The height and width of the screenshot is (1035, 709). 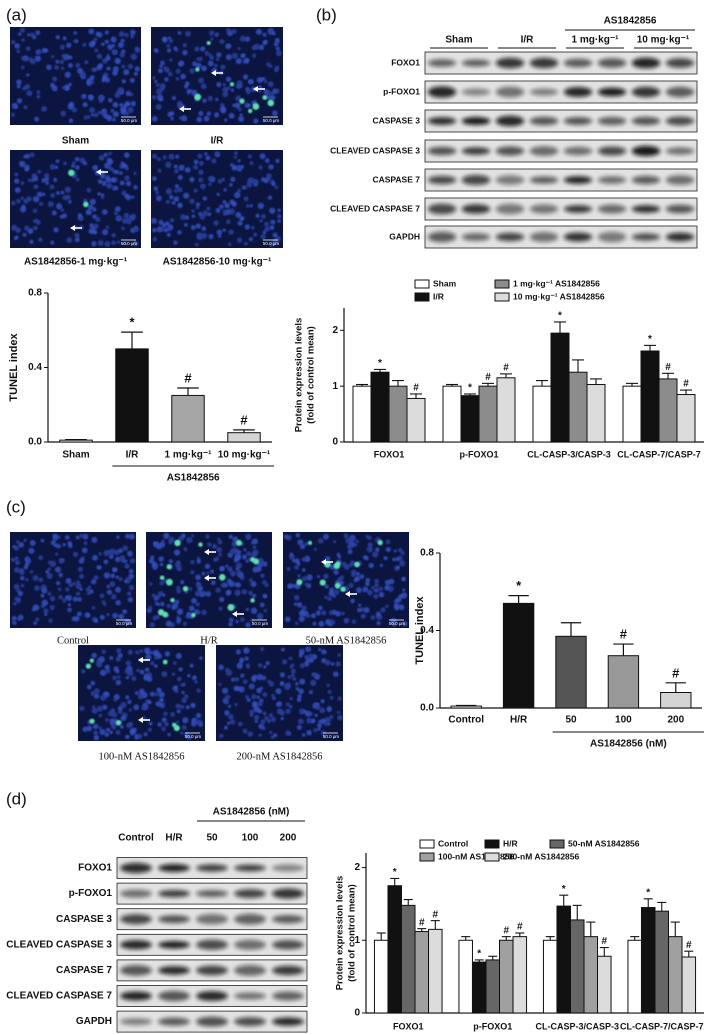 I want to click on micrograph: 50.0 μm Control, so click(x=73, y=589).